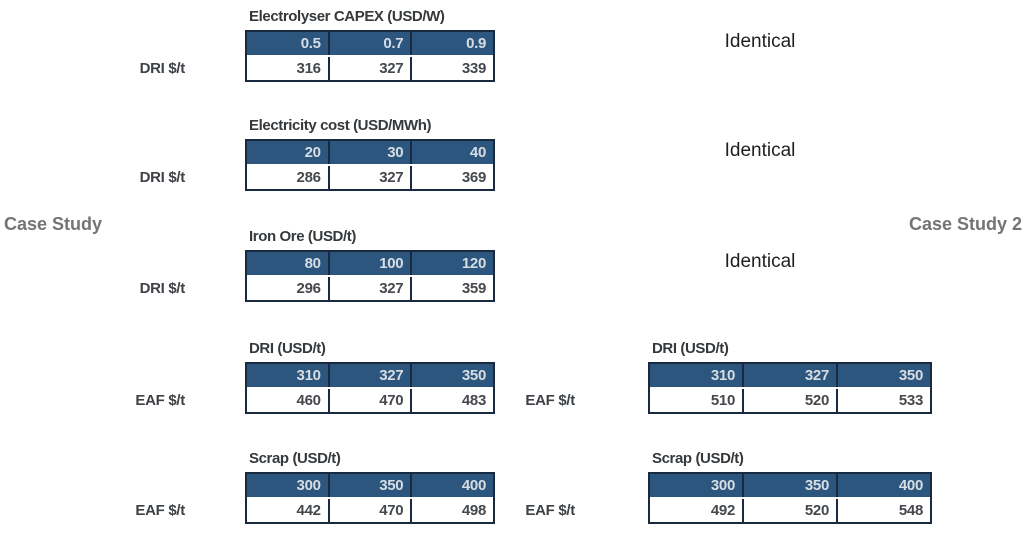 The image size is (1024, 541). Describe the element at coordinates (883, 510) in the screenshot. I see `value-cell: 548` at that location.